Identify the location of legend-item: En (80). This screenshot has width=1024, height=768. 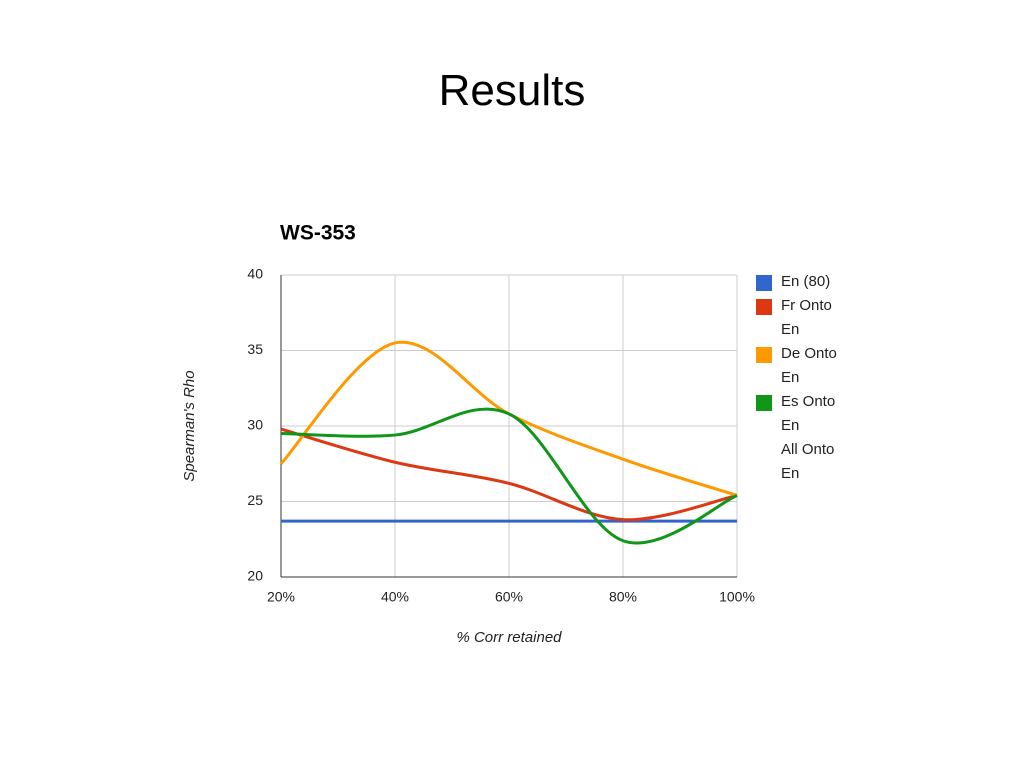
(806, 283).